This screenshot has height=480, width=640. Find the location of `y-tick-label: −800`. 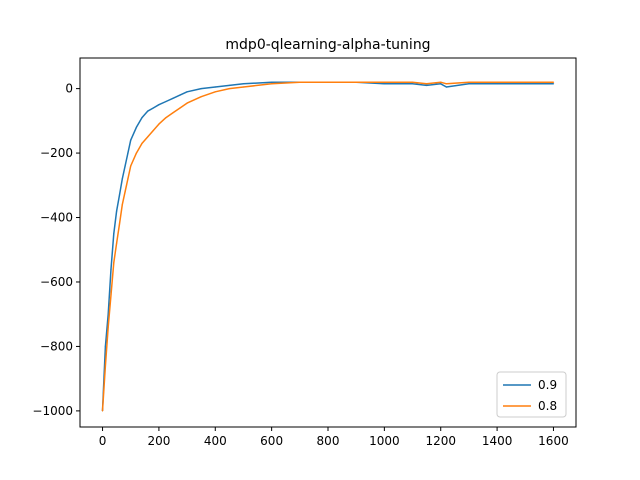

y-tick-label: −800 is located at coordinates (56, 346).